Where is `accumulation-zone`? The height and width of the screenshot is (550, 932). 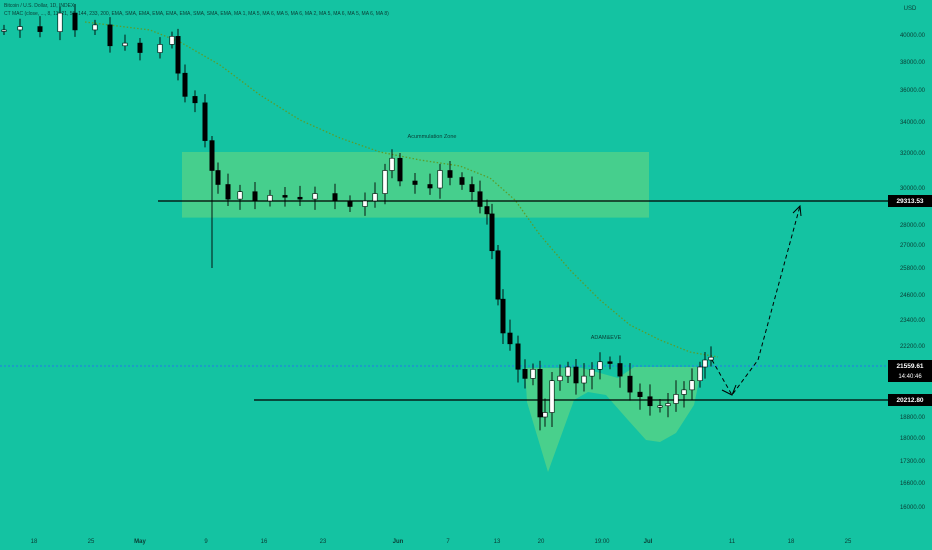
accumulation-zone is located at coordinates (415, 185).